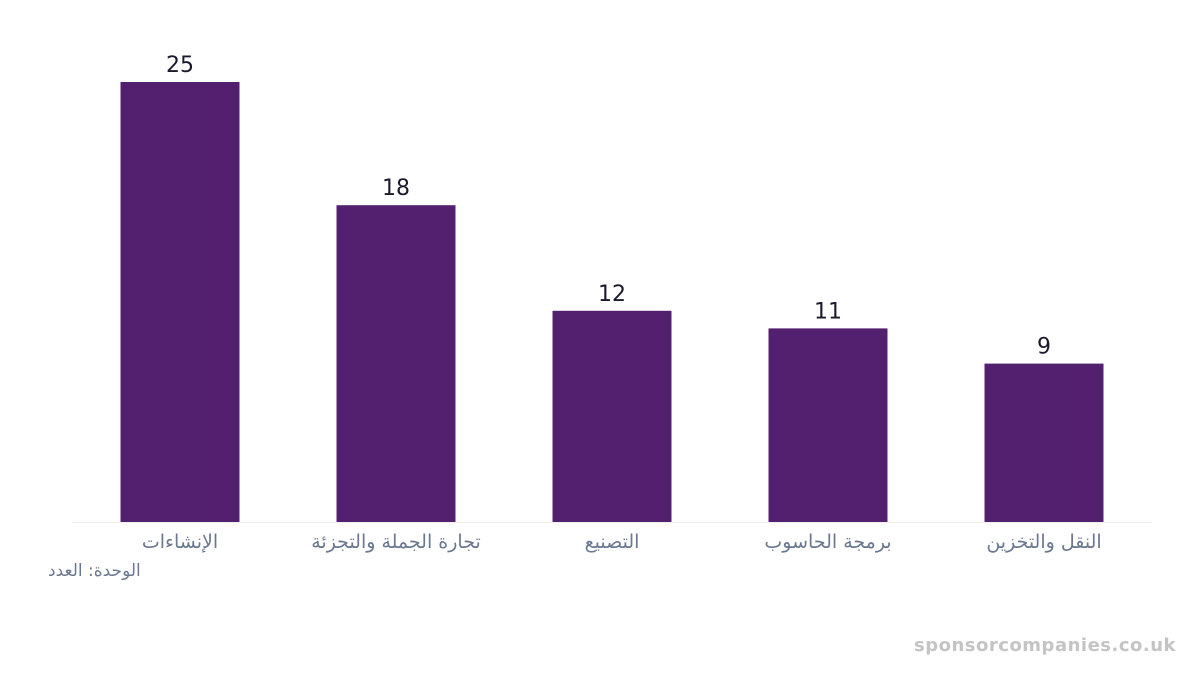  What do you see at coordinates (1043, 542) in the screenshot?
I see `category-label: النقل والتخزين` at bounding box center [1043, 542].